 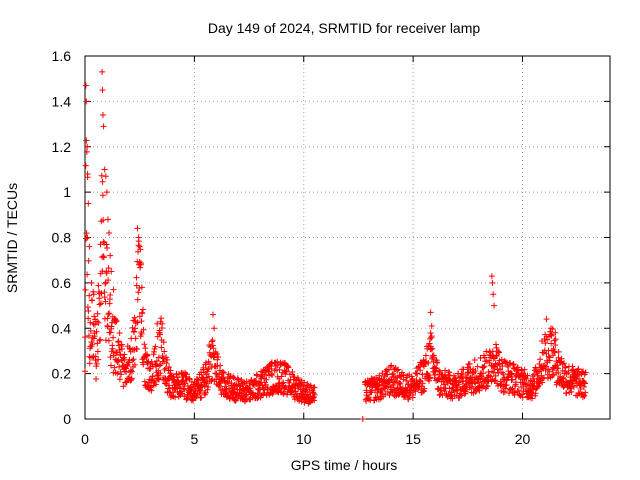 I want to click on x-axis-title: GPS time / hours, so click(x=344, y=465).